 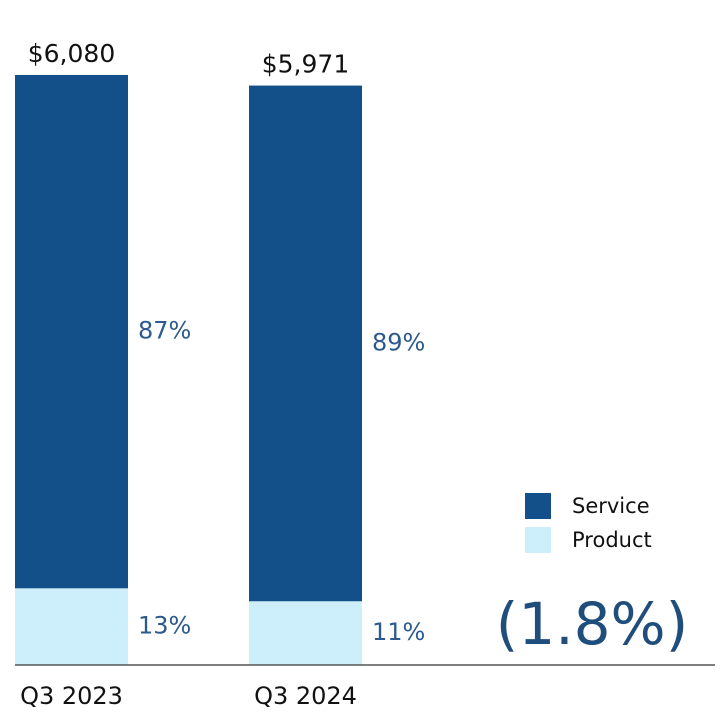 I want to click on segment-label: 89%, so click(x=398, y=342).